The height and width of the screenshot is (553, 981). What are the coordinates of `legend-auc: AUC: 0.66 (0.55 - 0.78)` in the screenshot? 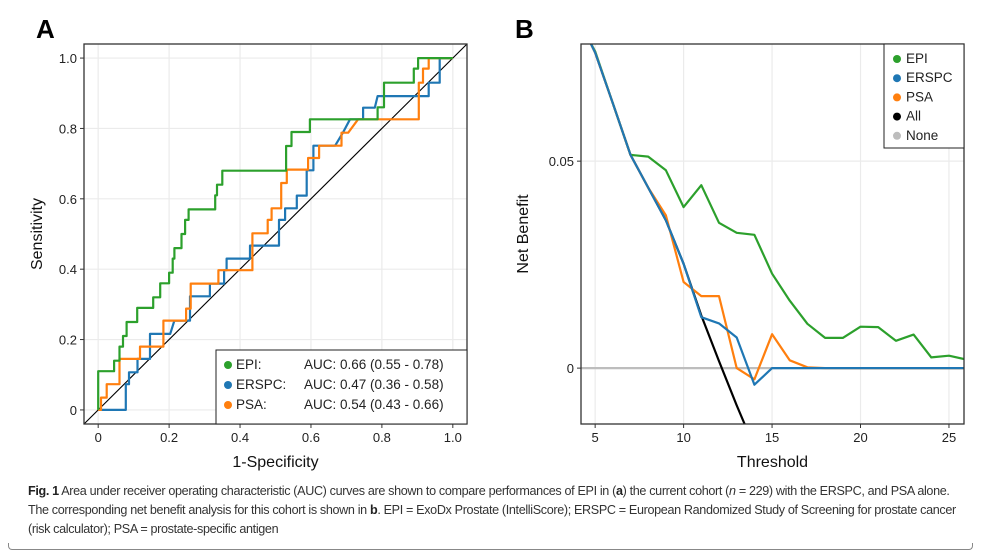 It's located at (374, 364).